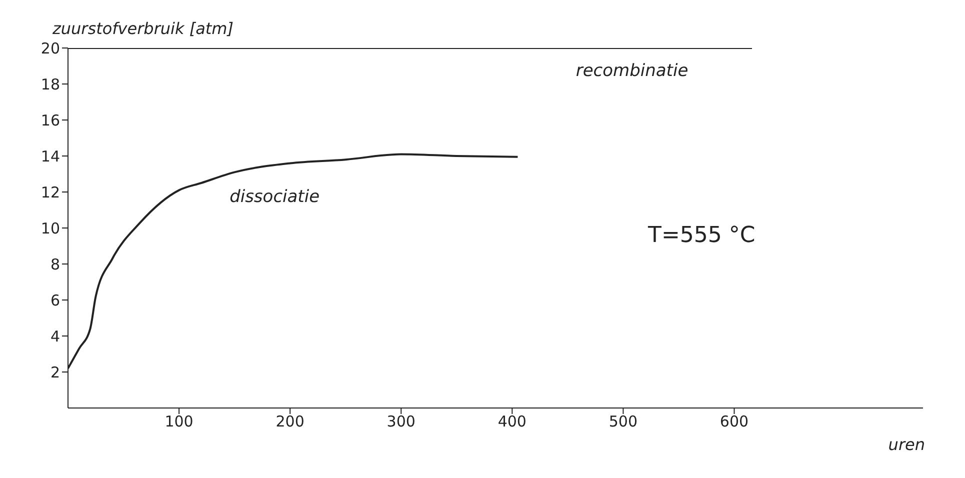 The width and height of the screenshot is (965, 478). What do you see at coordinates (734, 421) in the screenshot?
I see `x-tick-label: 600` at bounding box center [734, 421].